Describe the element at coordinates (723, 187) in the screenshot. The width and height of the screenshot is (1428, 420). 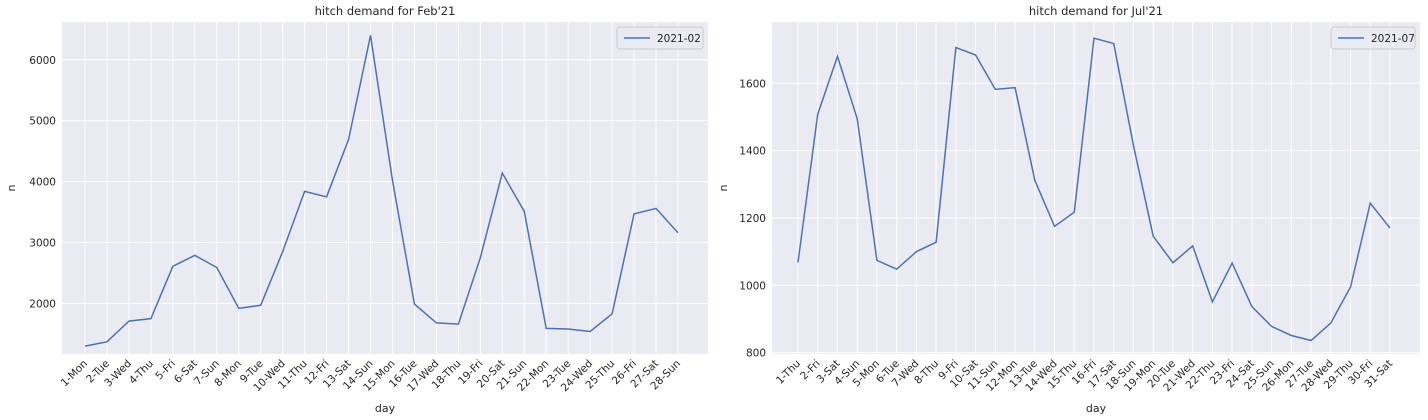
I see `y-axis-label-jul: n` at that location.